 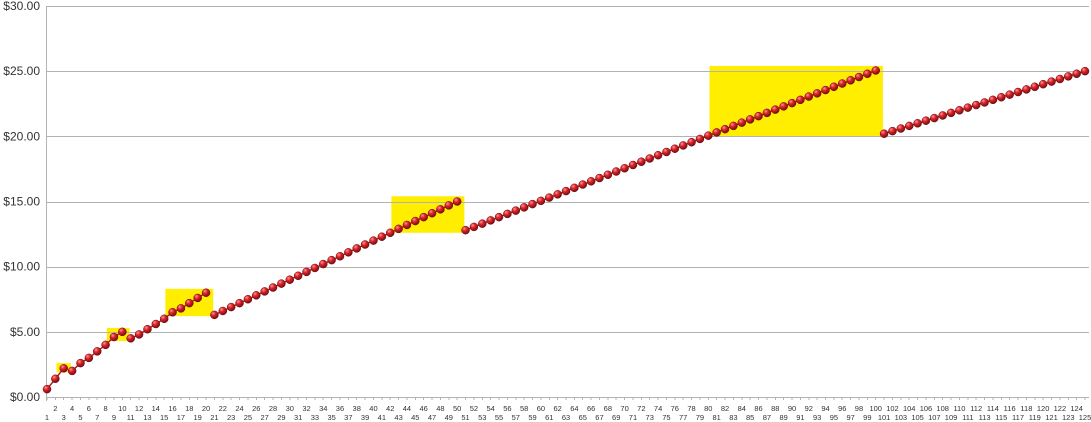 What do you see at coordinates (373, 408) in the screenshot?
I see `x-tick-label: 40` at bounding box center [373, 408].